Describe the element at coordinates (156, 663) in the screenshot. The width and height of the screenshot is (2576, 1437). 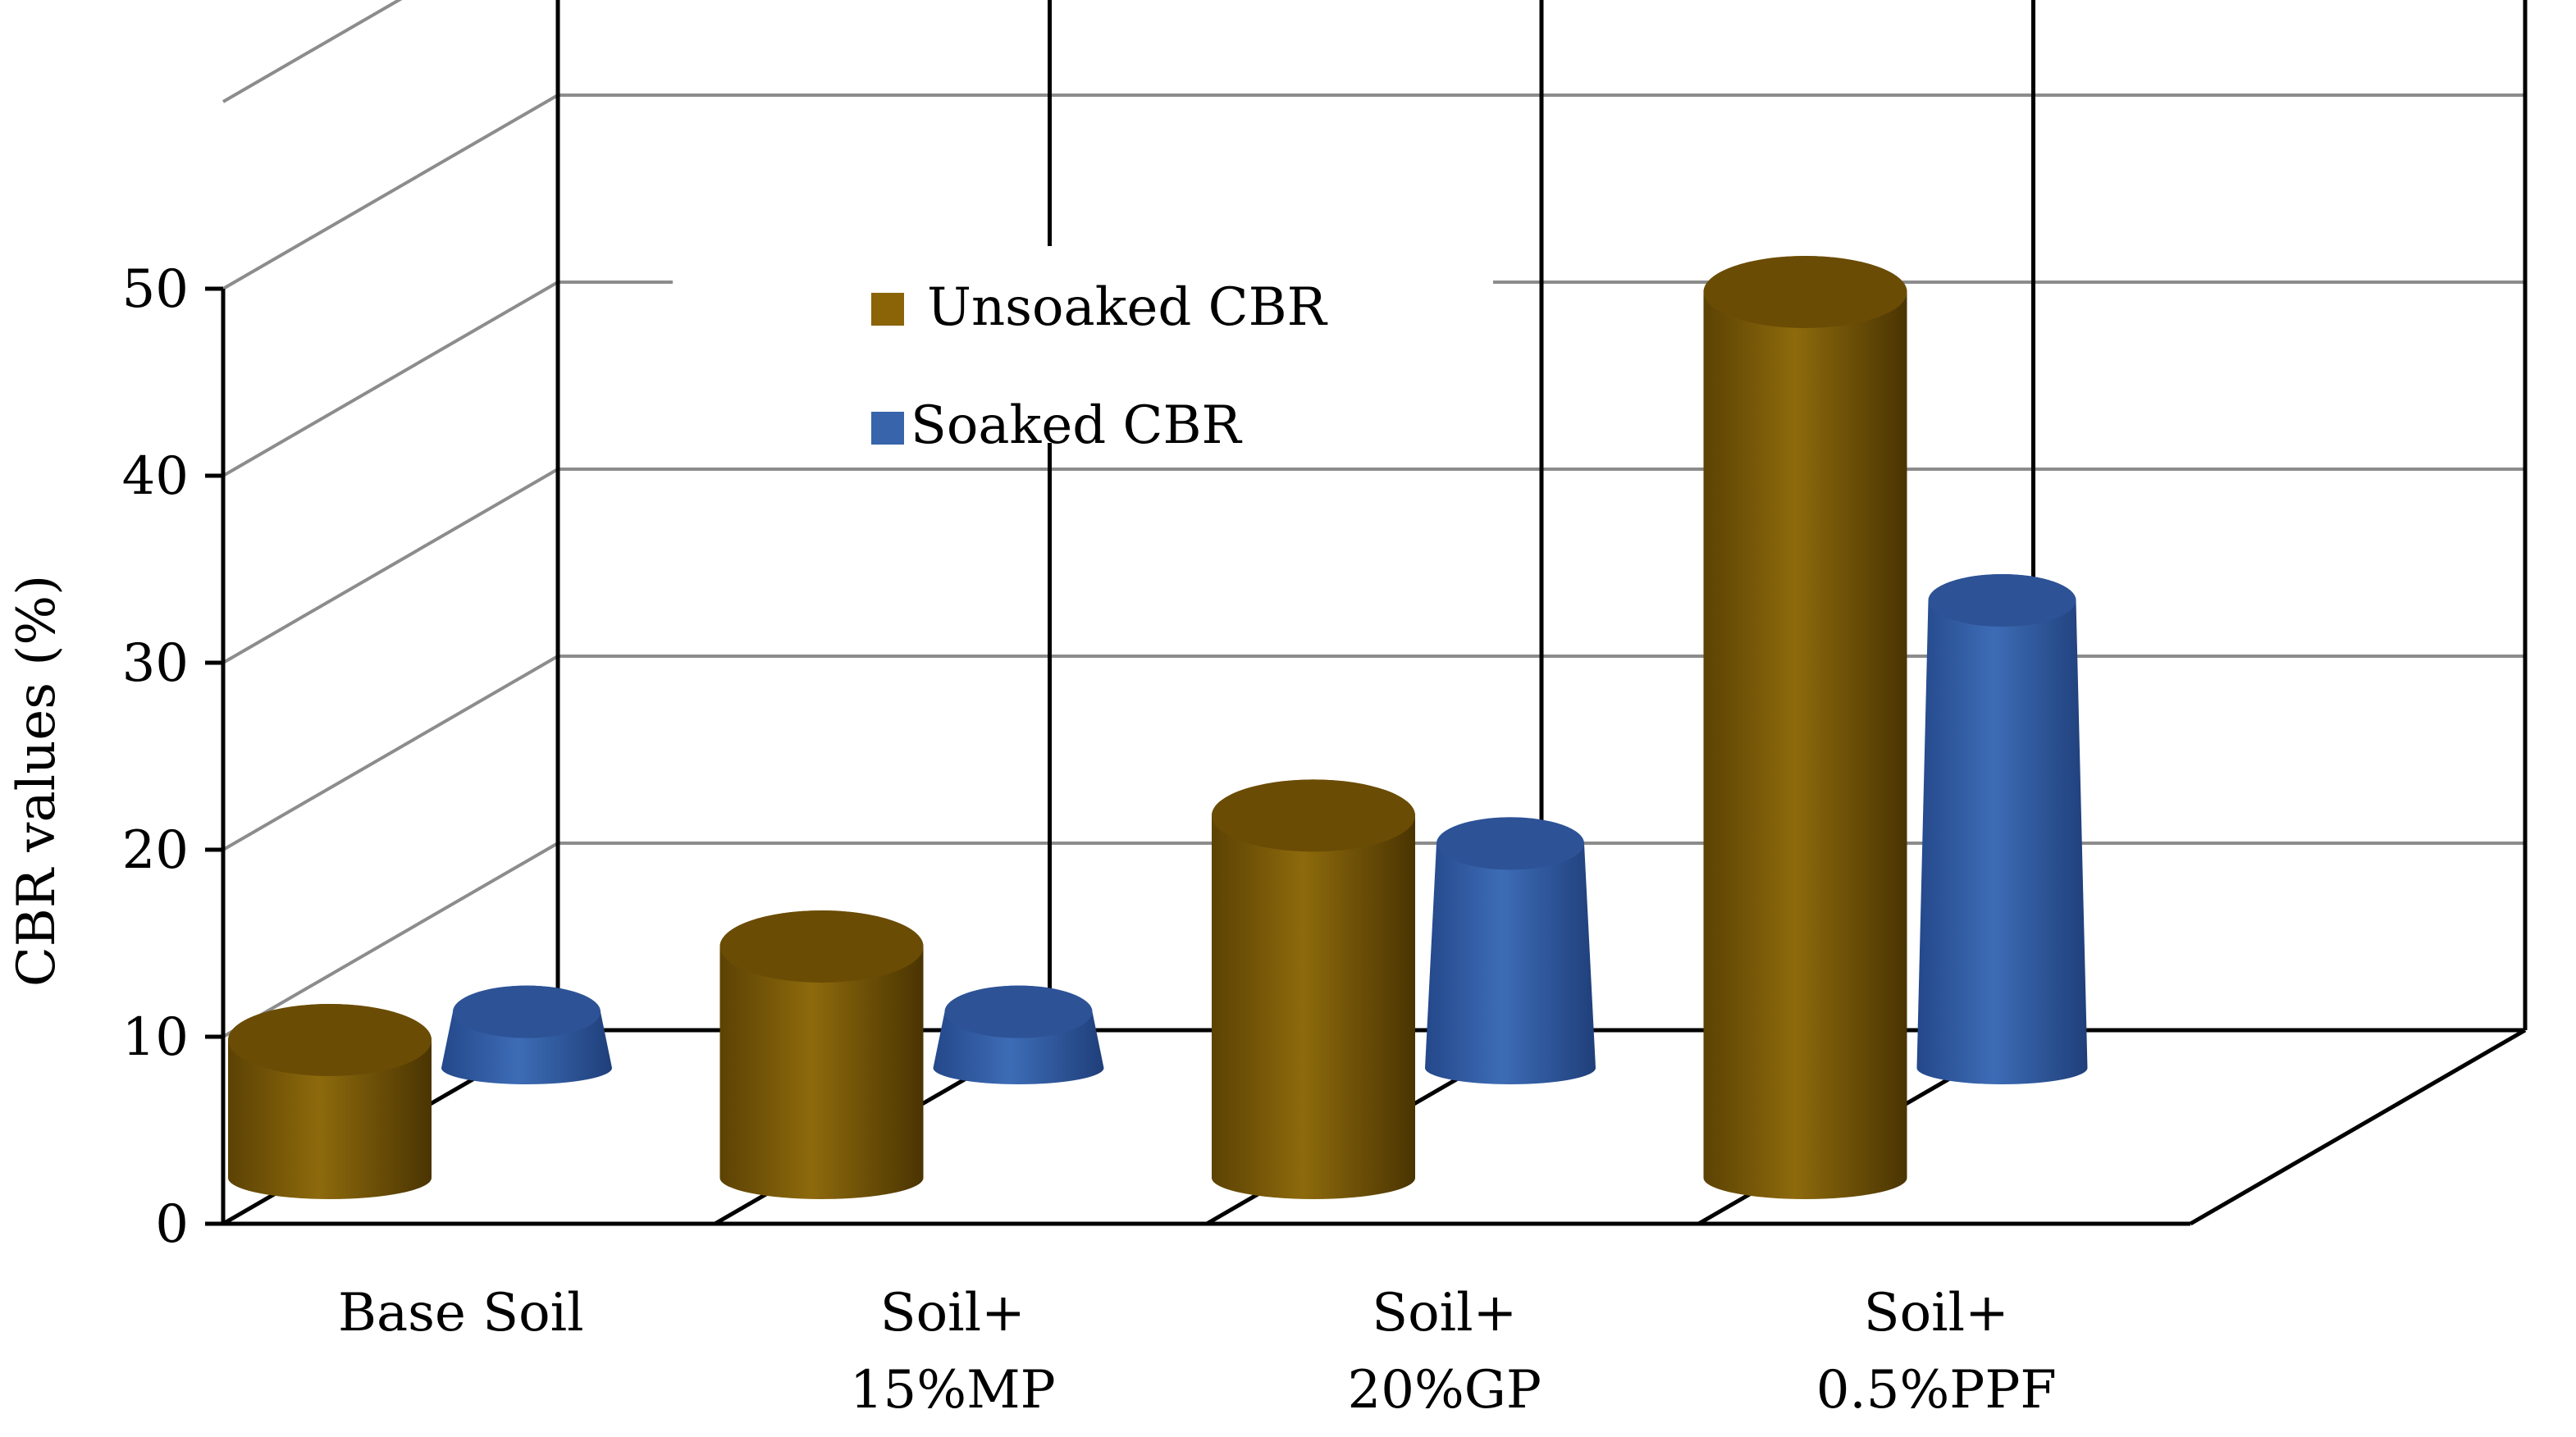
I see `y-tick-label: 30` at that location.